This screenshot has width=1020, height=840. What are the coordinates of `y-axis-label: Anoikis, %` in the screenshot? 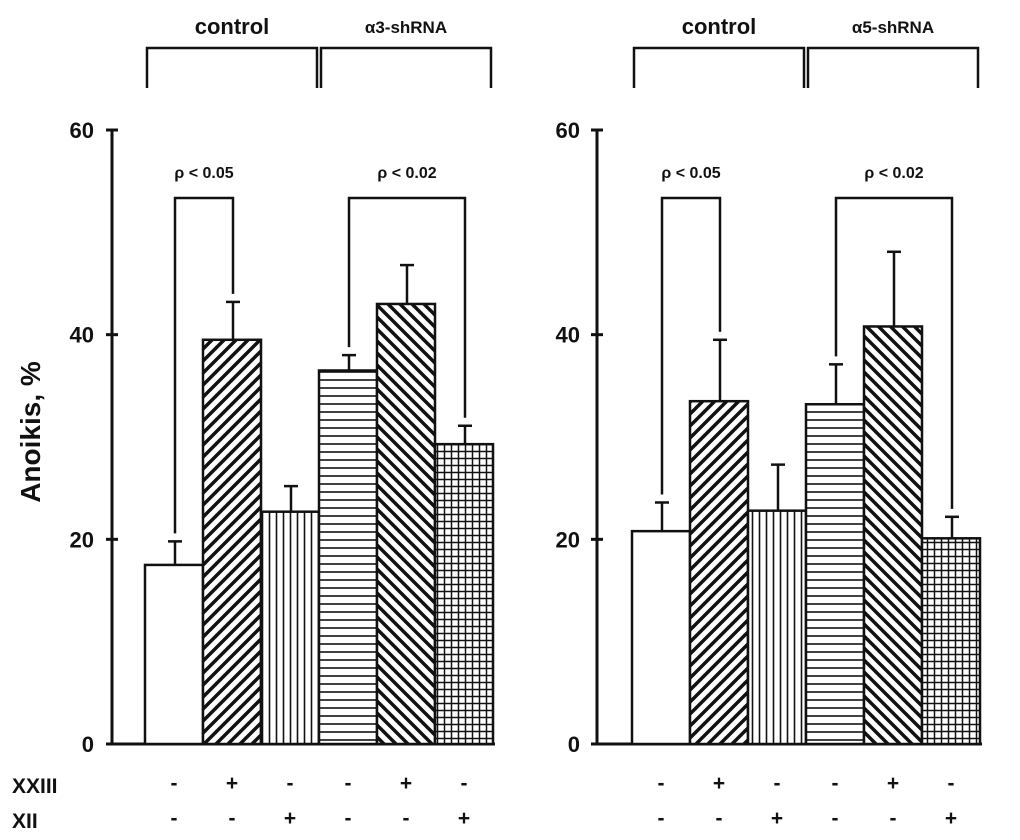 It's located at (30, 432).